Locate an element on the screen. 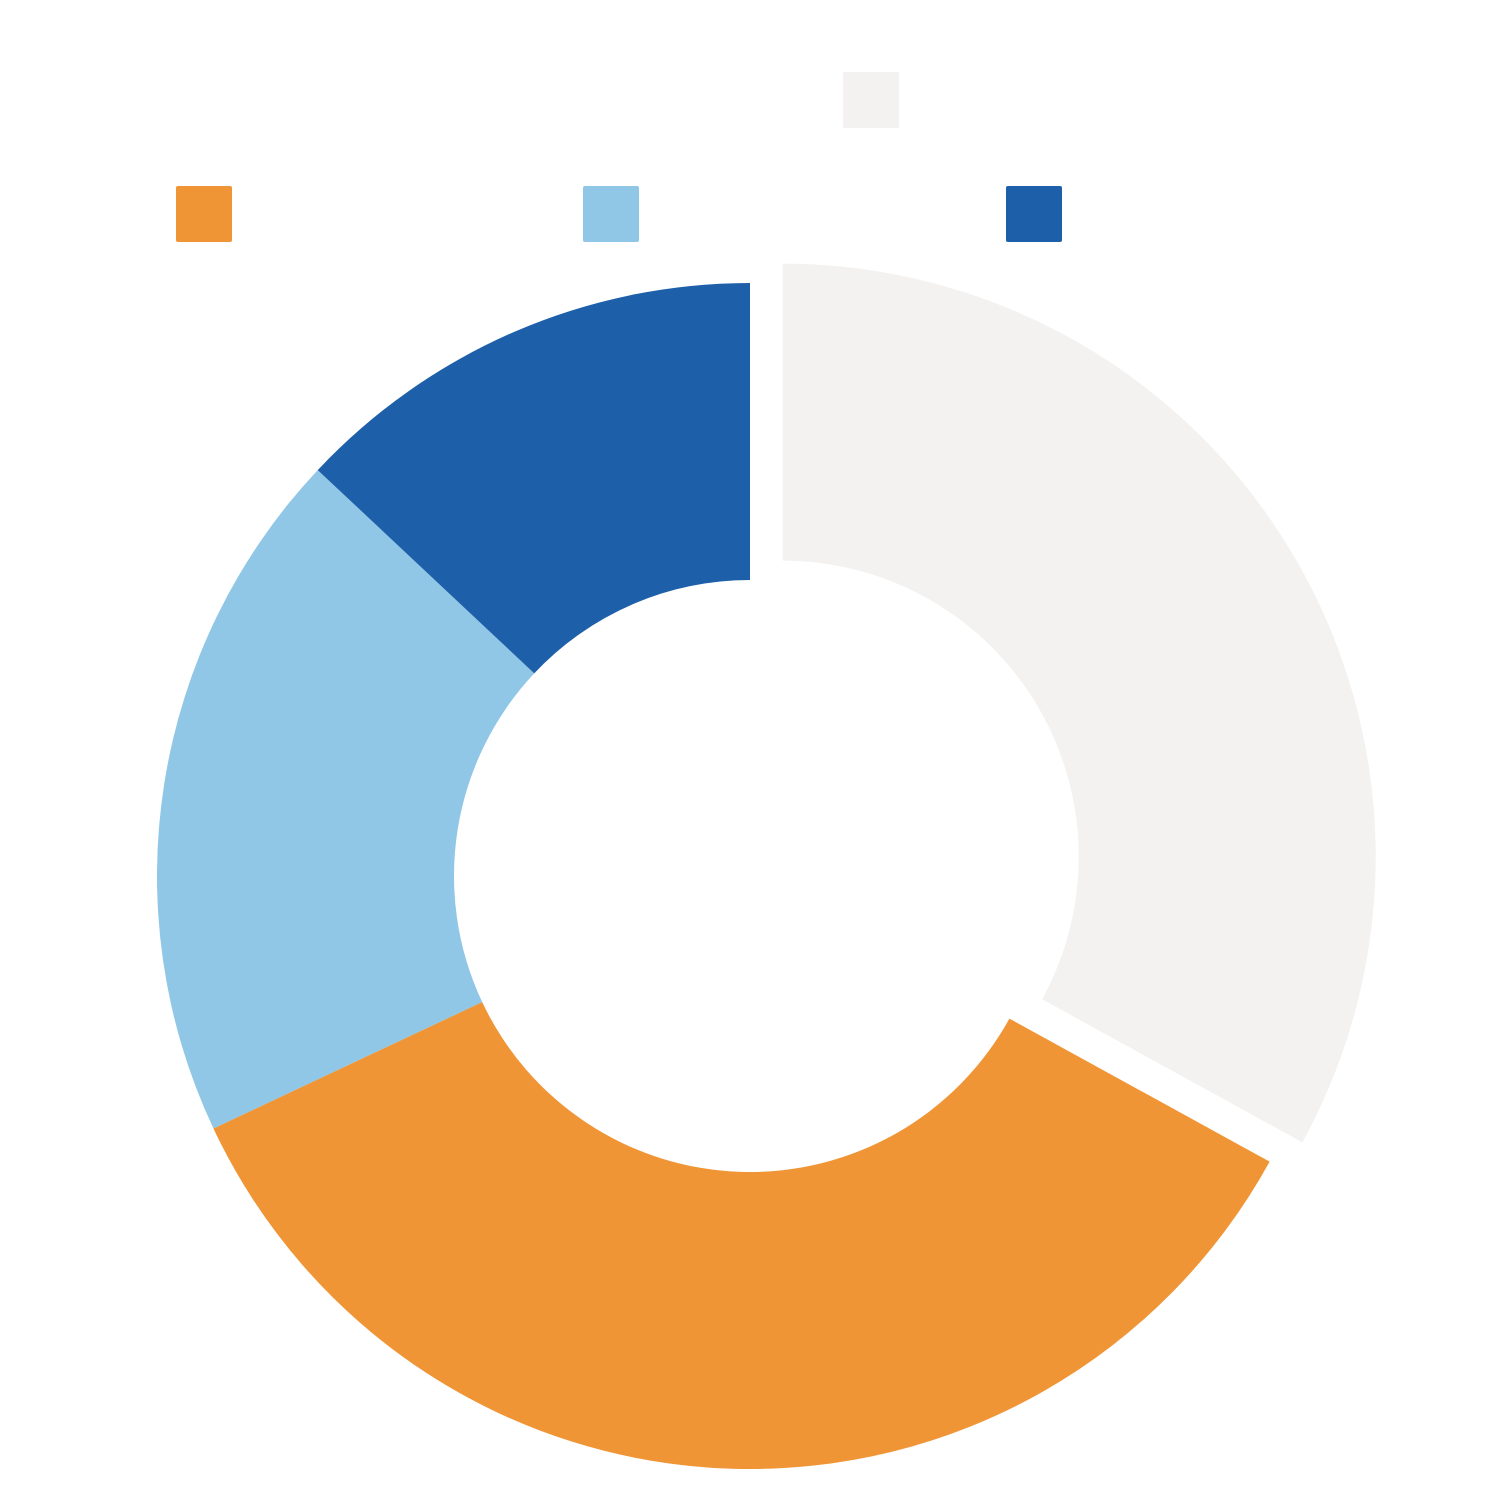 This screenshot has height=1500, width=1500. legend is located at coordinates (619, 157).